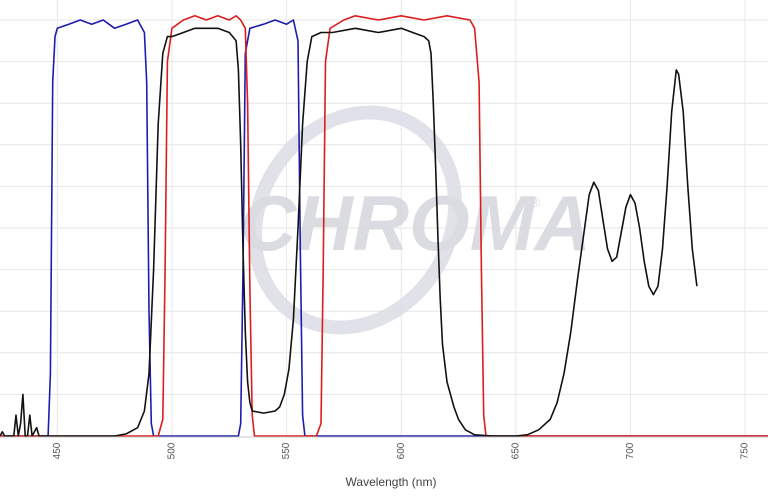 This screenshot has height=497, width=768. Describe the element at coordinates (745, 450) in the screenshot. I see `x-tick-label: 750` at that location.